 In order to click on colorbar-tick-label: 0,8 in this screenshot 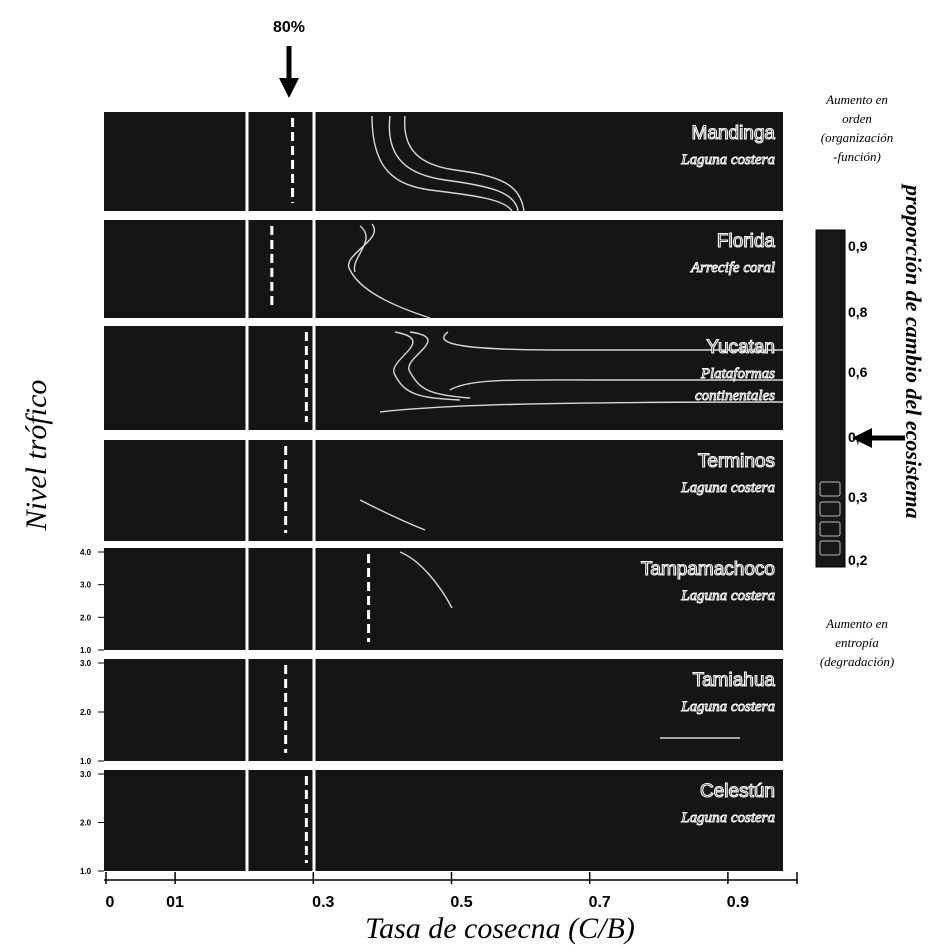, I will do `click(858, 312)`.